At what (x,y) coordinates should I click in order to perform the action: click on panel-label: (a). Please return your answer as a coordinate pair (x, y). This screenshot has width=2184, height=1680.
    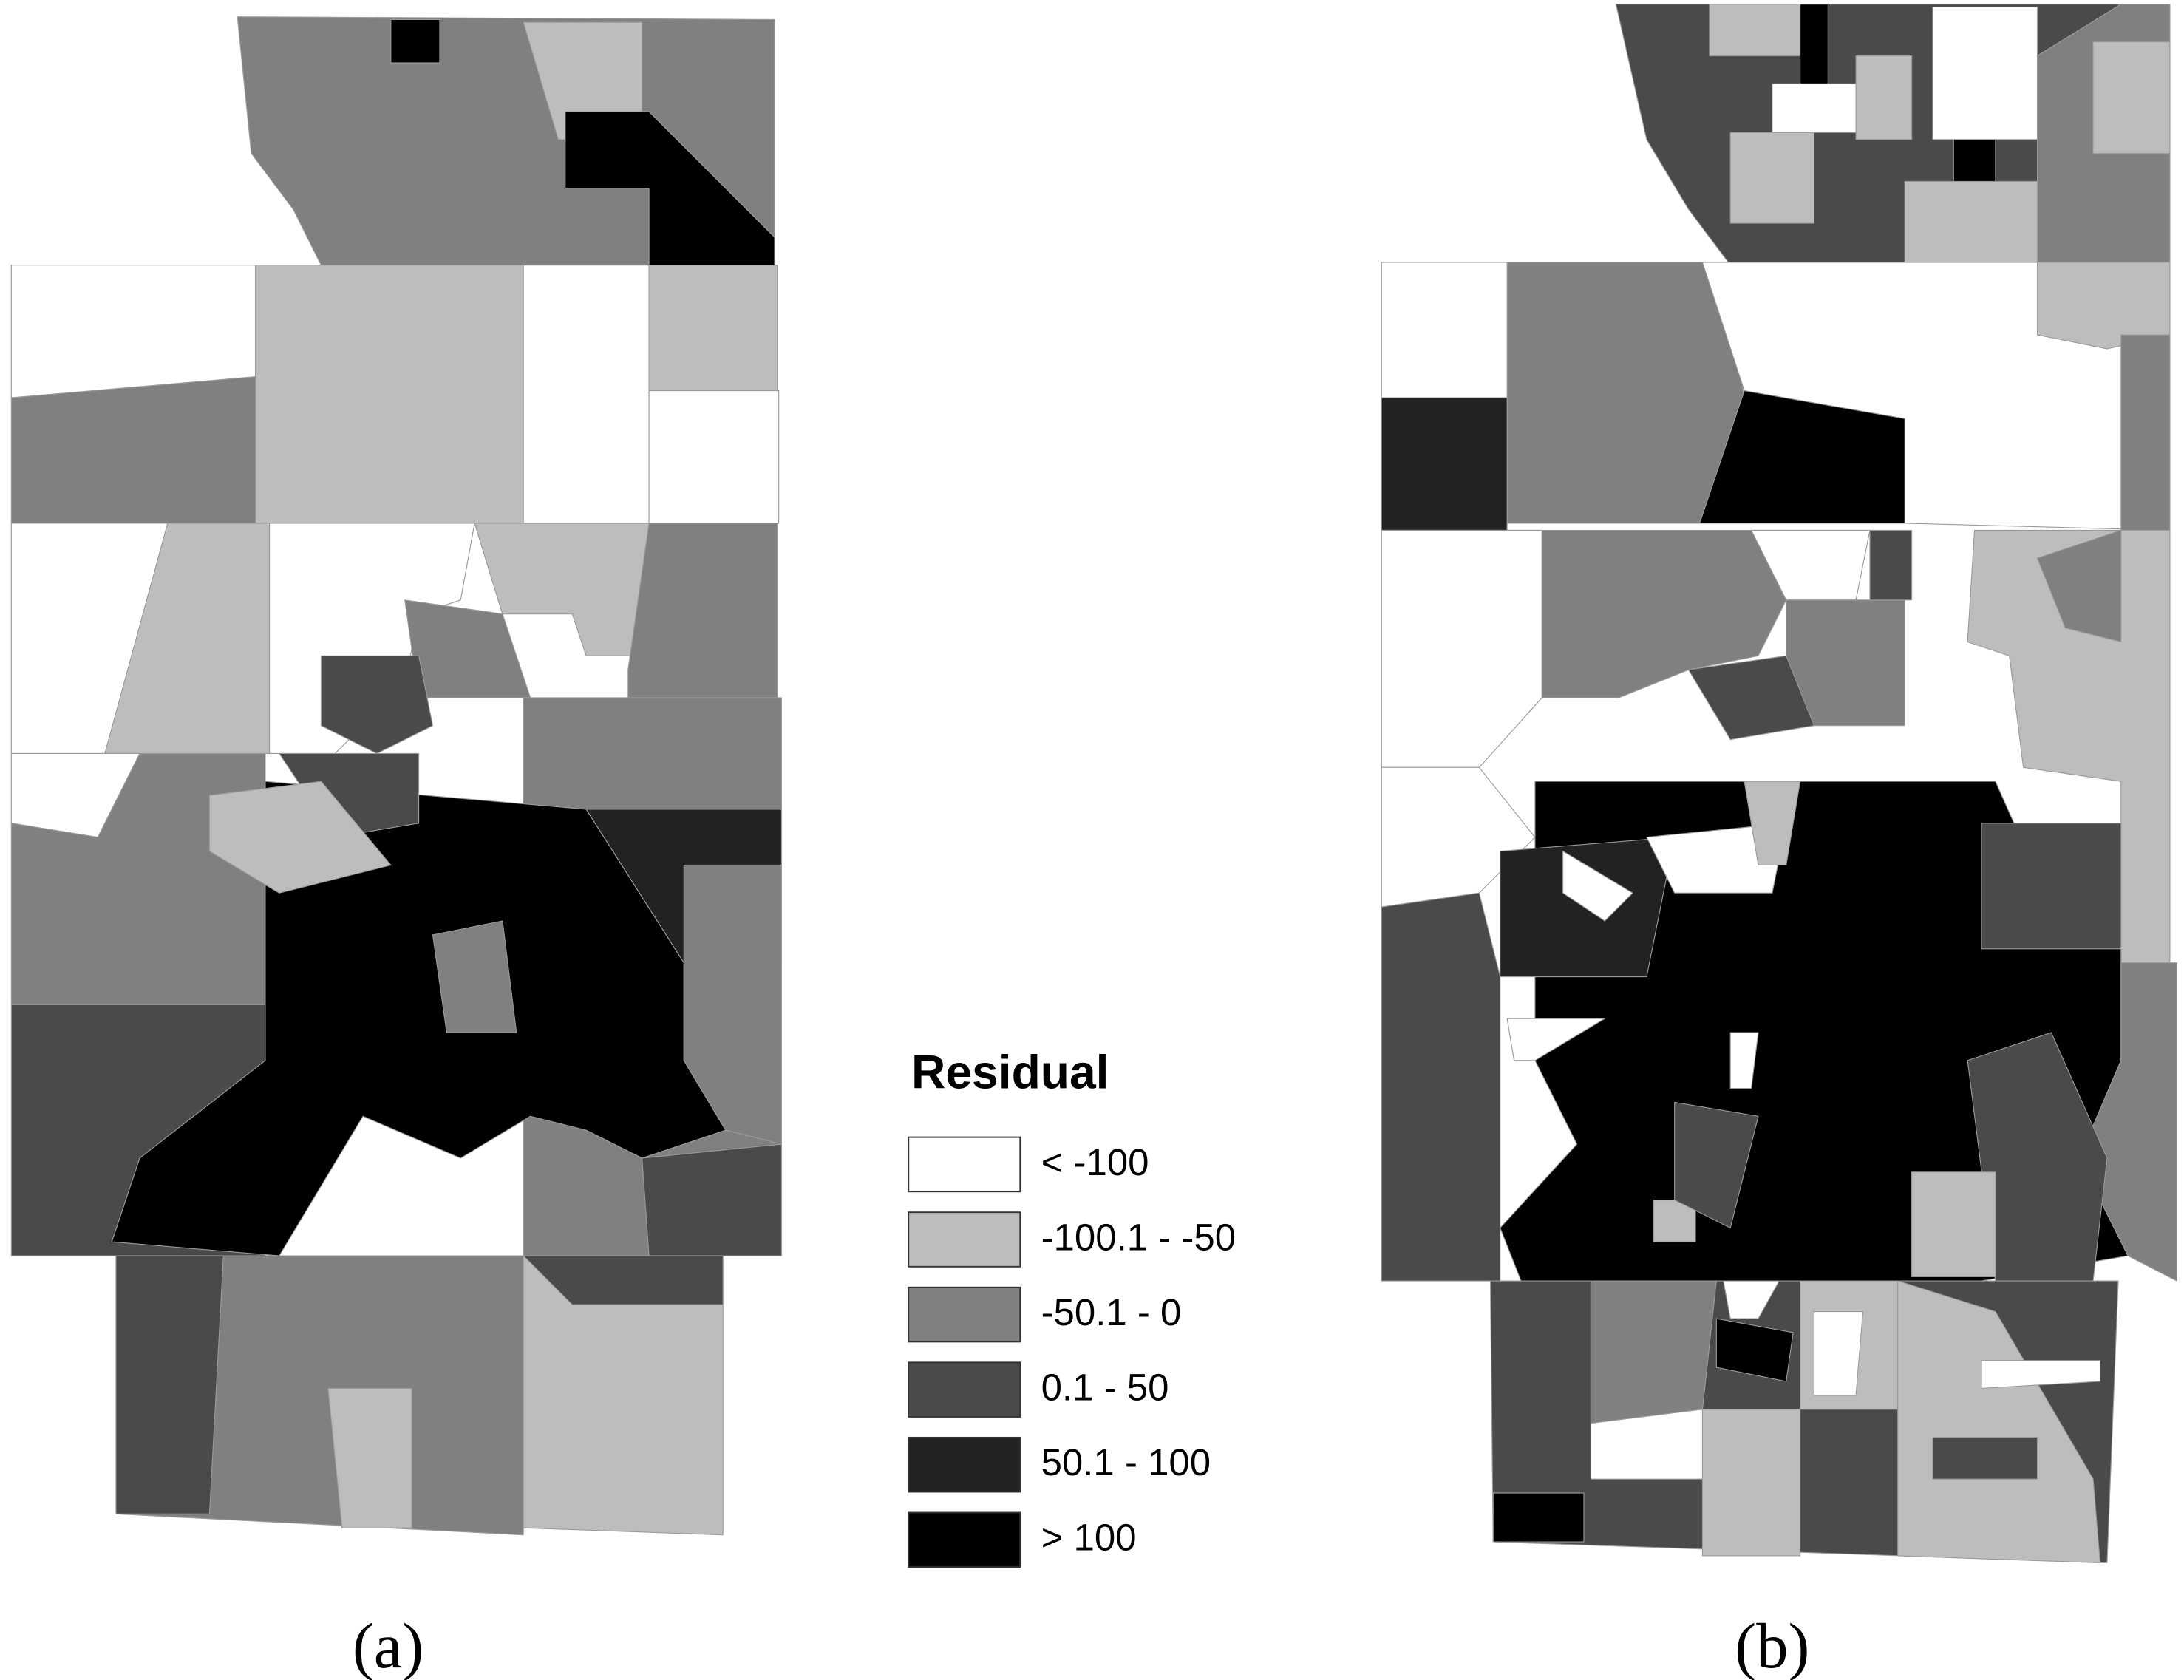
    Looking at the image, I should click on (388, 1646).